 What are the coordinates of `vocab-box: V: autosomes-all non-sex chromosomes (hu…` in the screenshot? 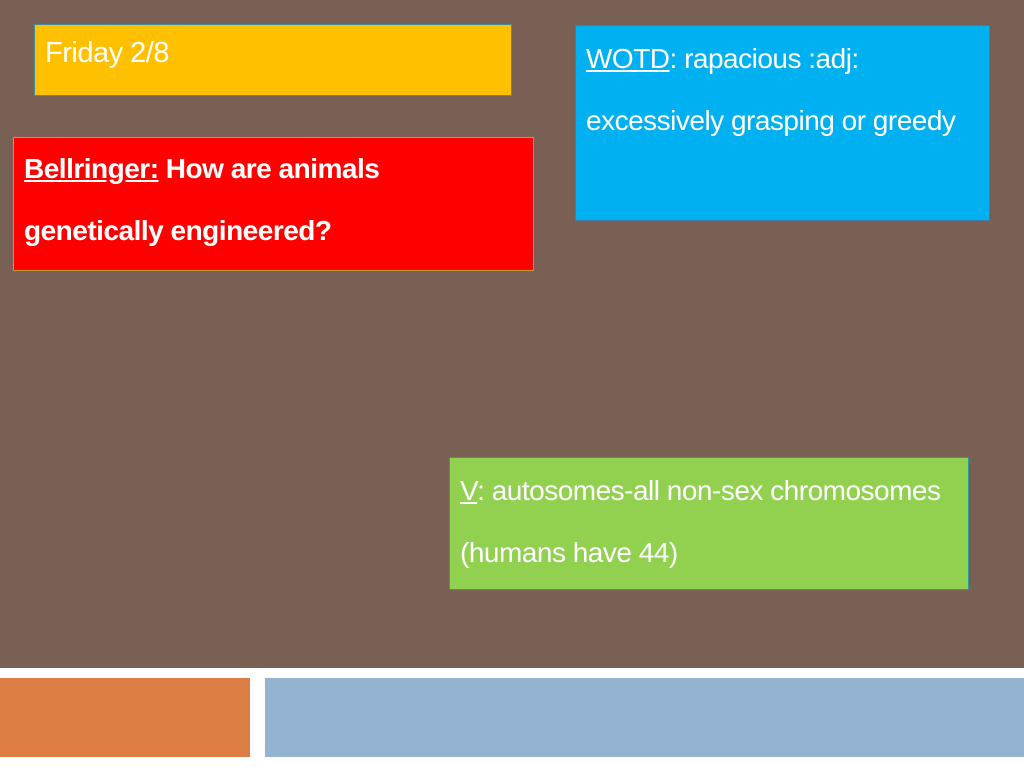 It's located at (709, 523).